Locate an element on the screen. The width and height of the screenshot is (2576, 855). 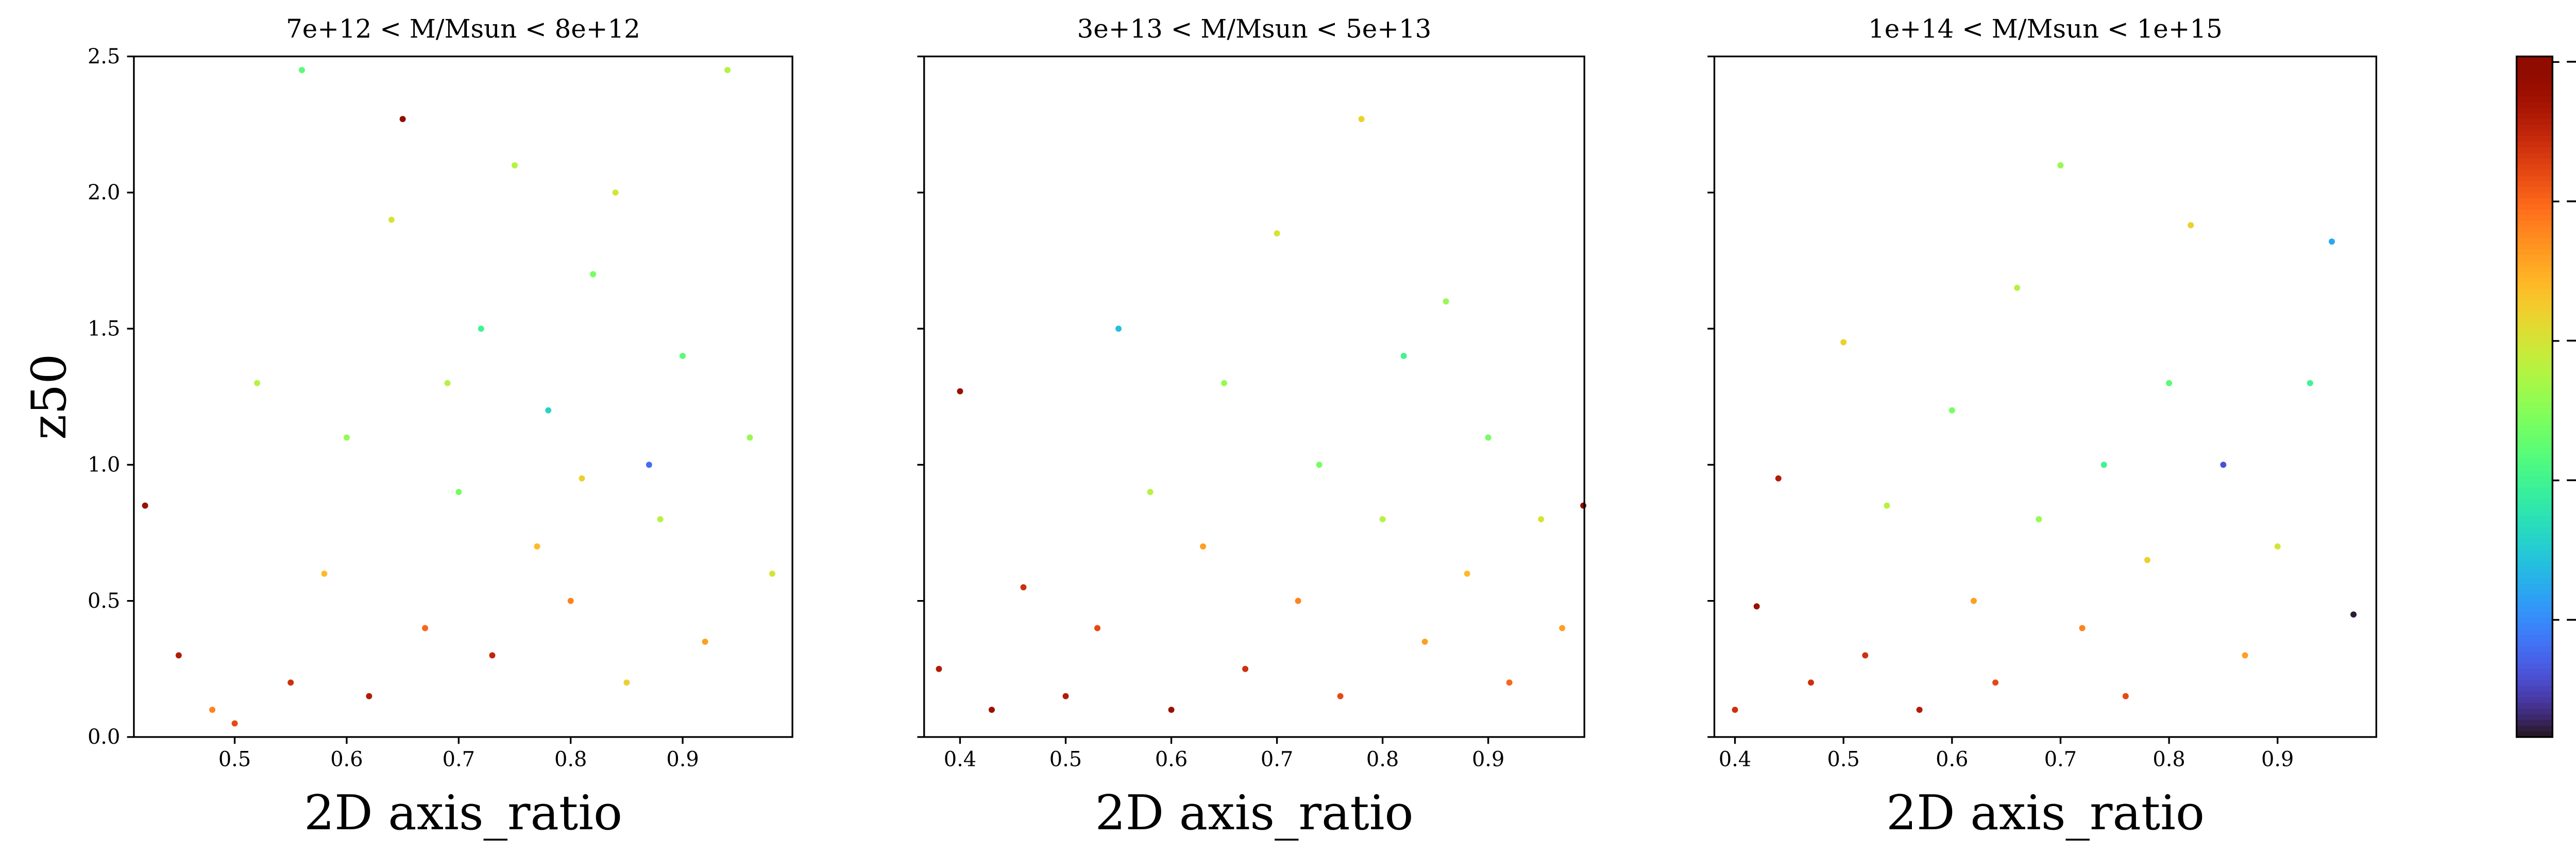
x-tick-label: 0.5 is located at coordinates (1843, 759).